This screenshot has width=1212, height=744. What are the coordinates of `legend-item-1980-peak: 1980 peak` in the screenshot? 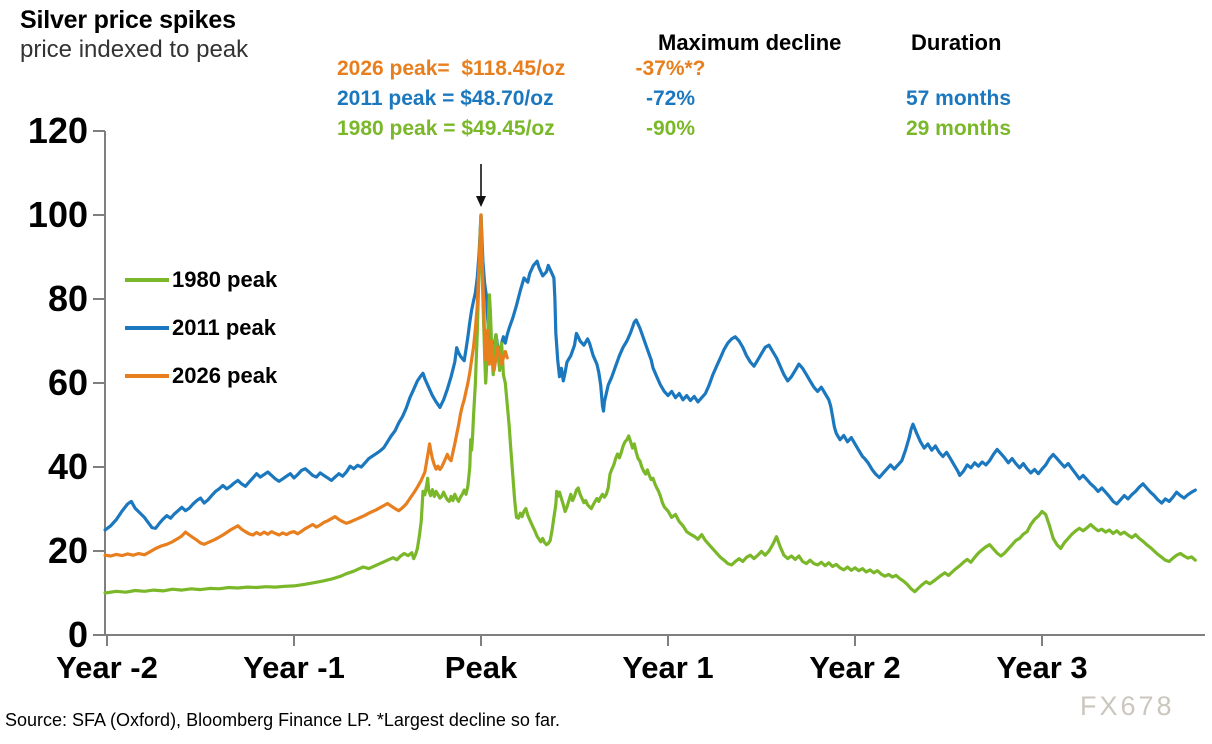 It's located at (201, 280).